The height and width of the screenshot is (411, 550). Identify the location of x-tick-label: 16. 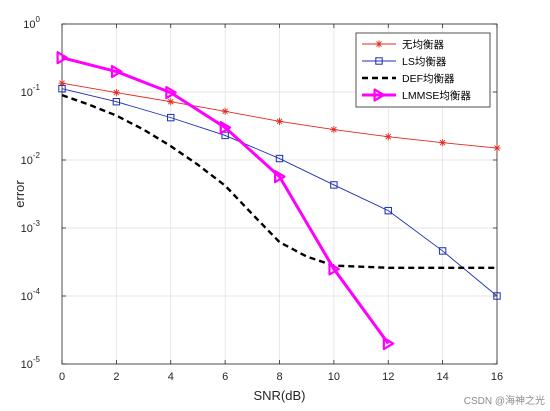
(497, 377).